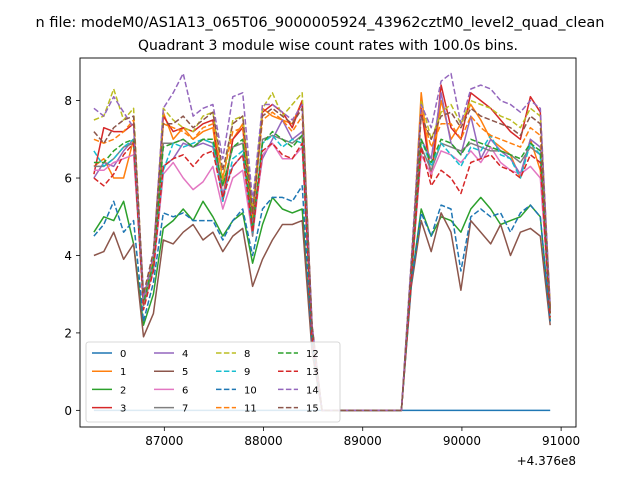 The height and width of the screenshot is (480, 640). Describe the element at coordinates (68, 101) in the screenshot. I see `y-tick-label: 8` at that location.